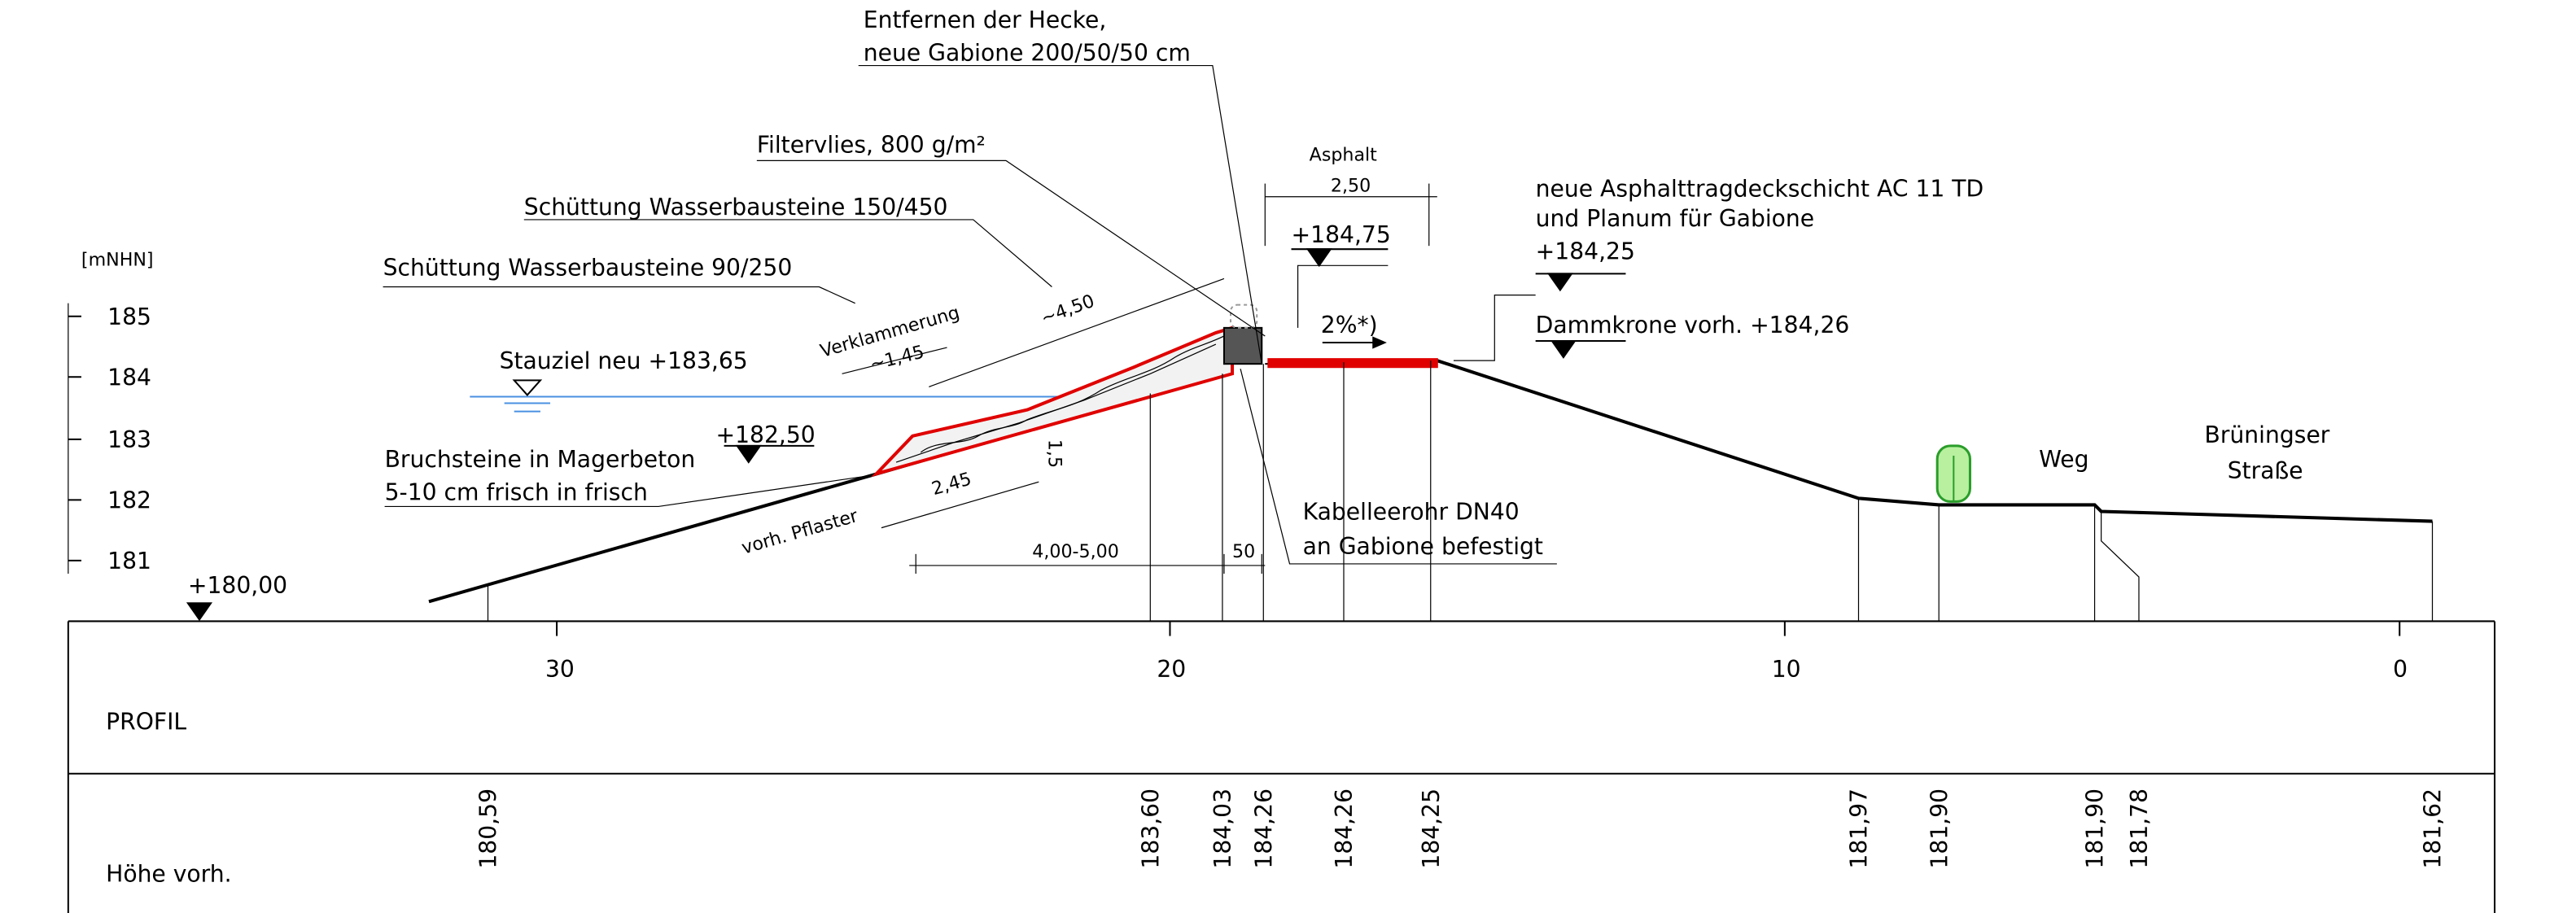 This screenshot has height=913, width=2576. I want to click on annotation: +184,75, so click(1341, 234).